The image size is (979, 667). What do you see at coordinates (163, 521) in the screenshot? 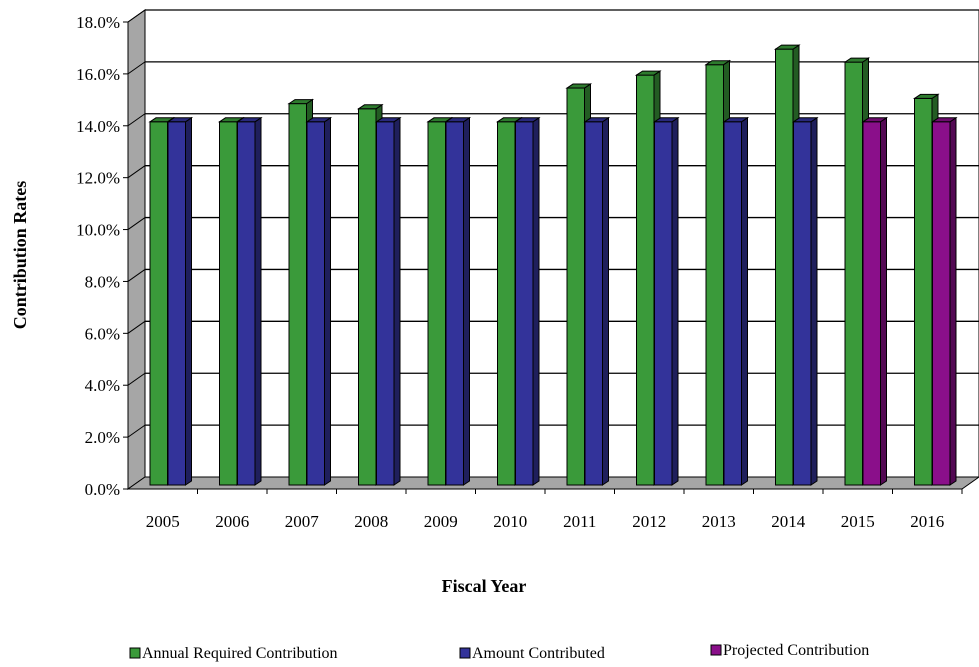
I see `x-tick-label: 2005` at bounding box center [163, 521].